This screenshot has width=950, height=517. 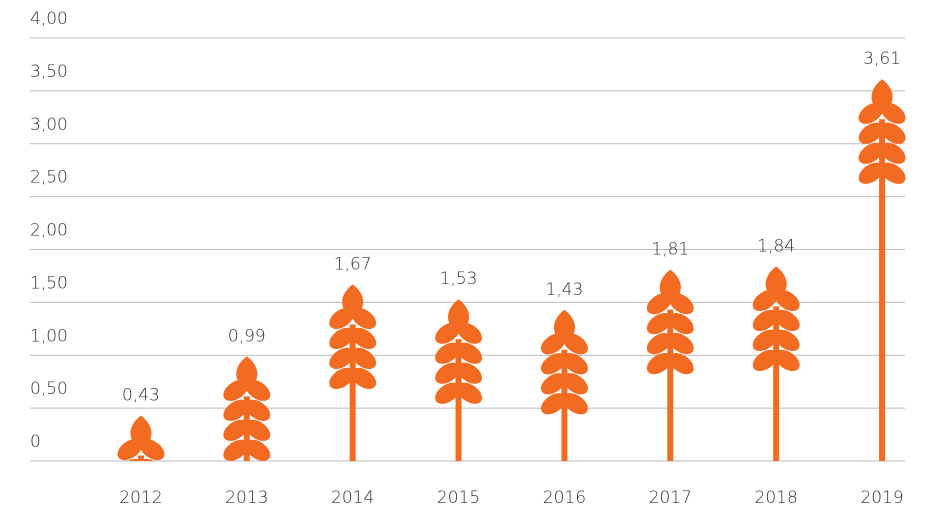 What do you see at coordinates (776, 498) in the screenshot?
I see `x-tick-label: 2018` at bounding box center [776, 498].